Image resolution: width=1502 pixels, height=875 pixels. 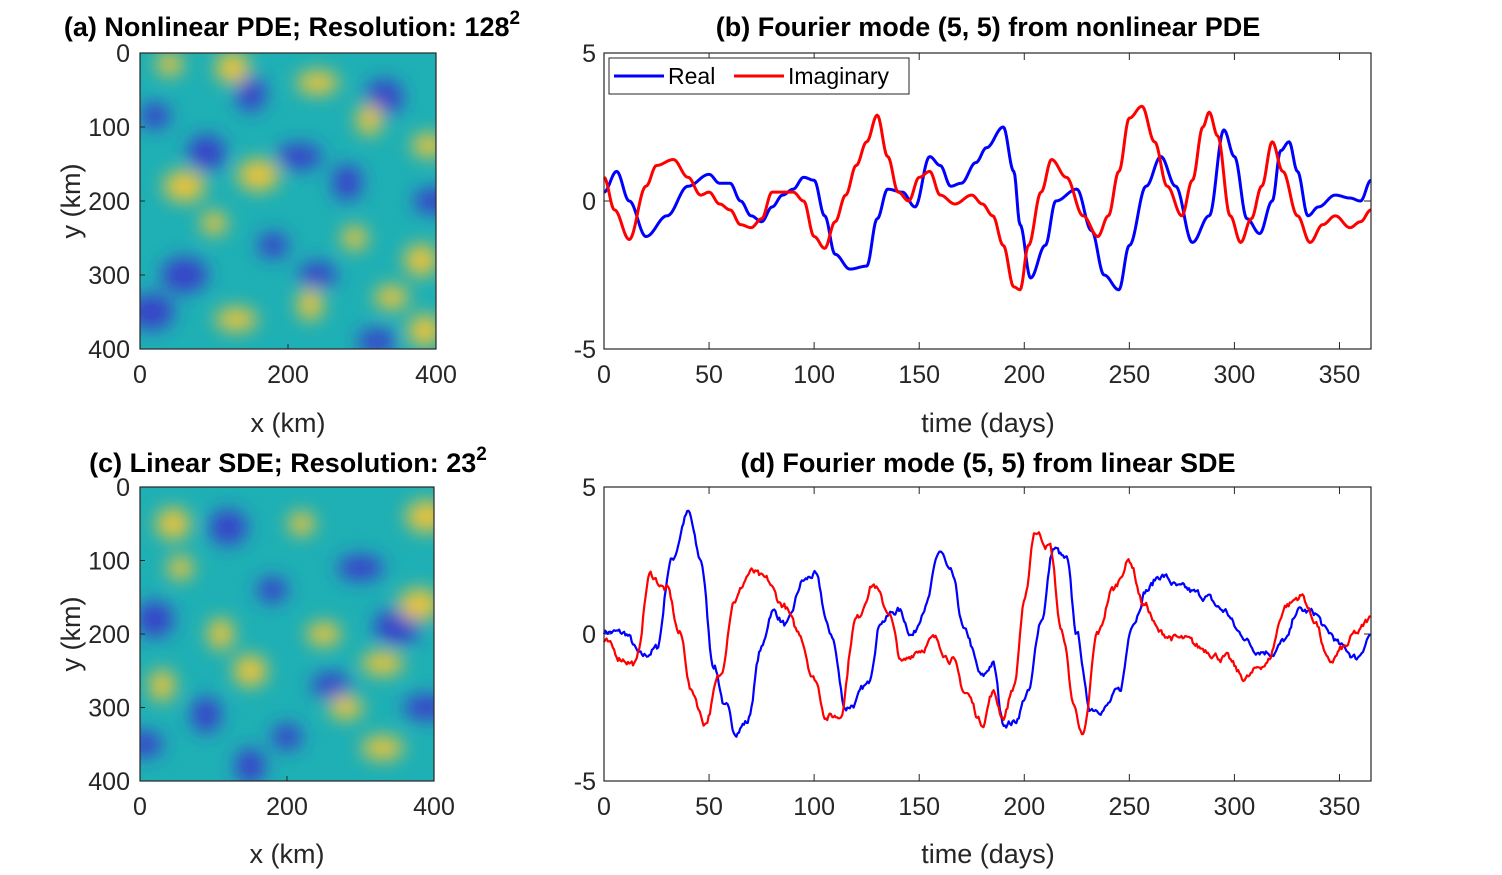 I want to click on x-tick-label: 150, so click(x=919, y=375).